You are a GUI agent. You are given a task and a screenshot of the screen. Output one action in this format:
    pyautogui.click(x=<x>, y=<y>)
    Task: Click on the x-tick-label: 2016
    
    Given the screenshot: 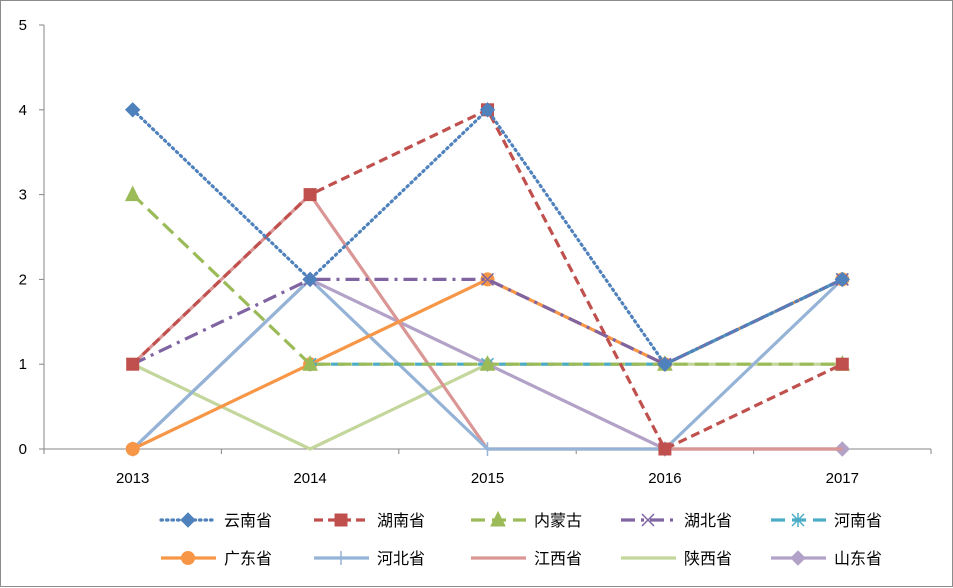 What is the action you would take?
    pyautogui.click(x=664, y=478)
    